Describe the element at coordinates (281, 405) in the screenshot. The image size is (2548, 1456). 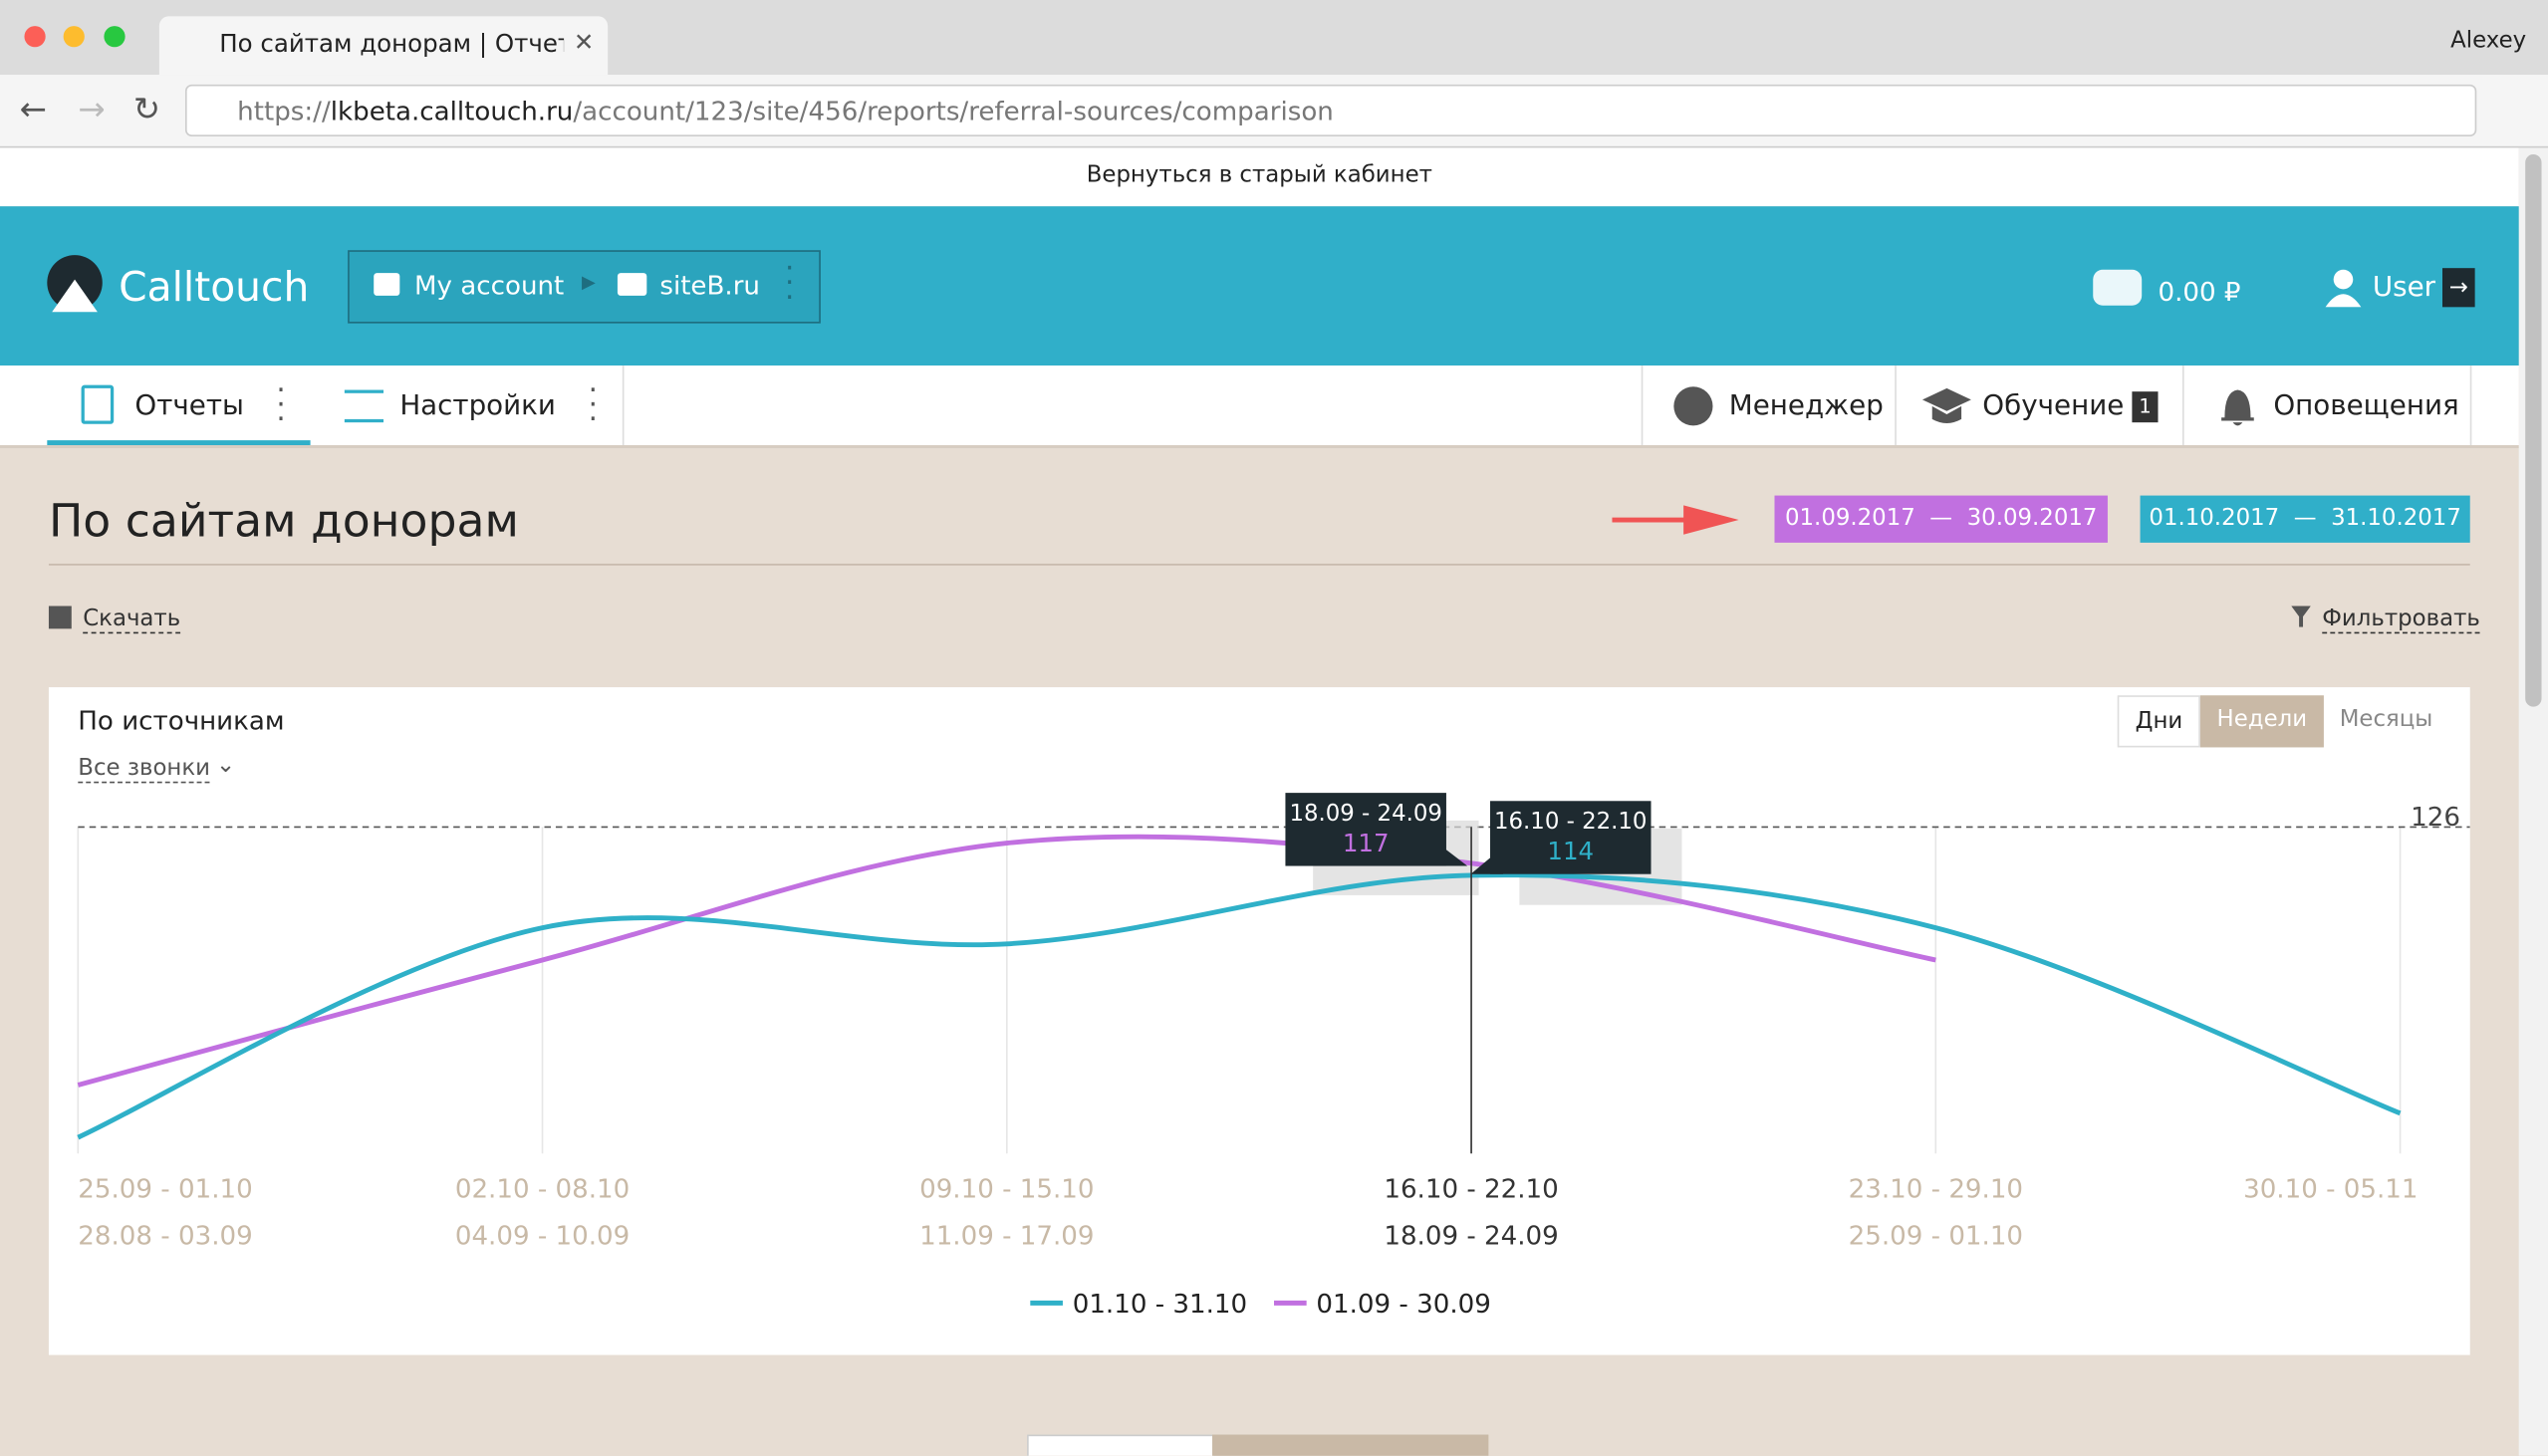
I see `reports-menu: · · ·` at that location.